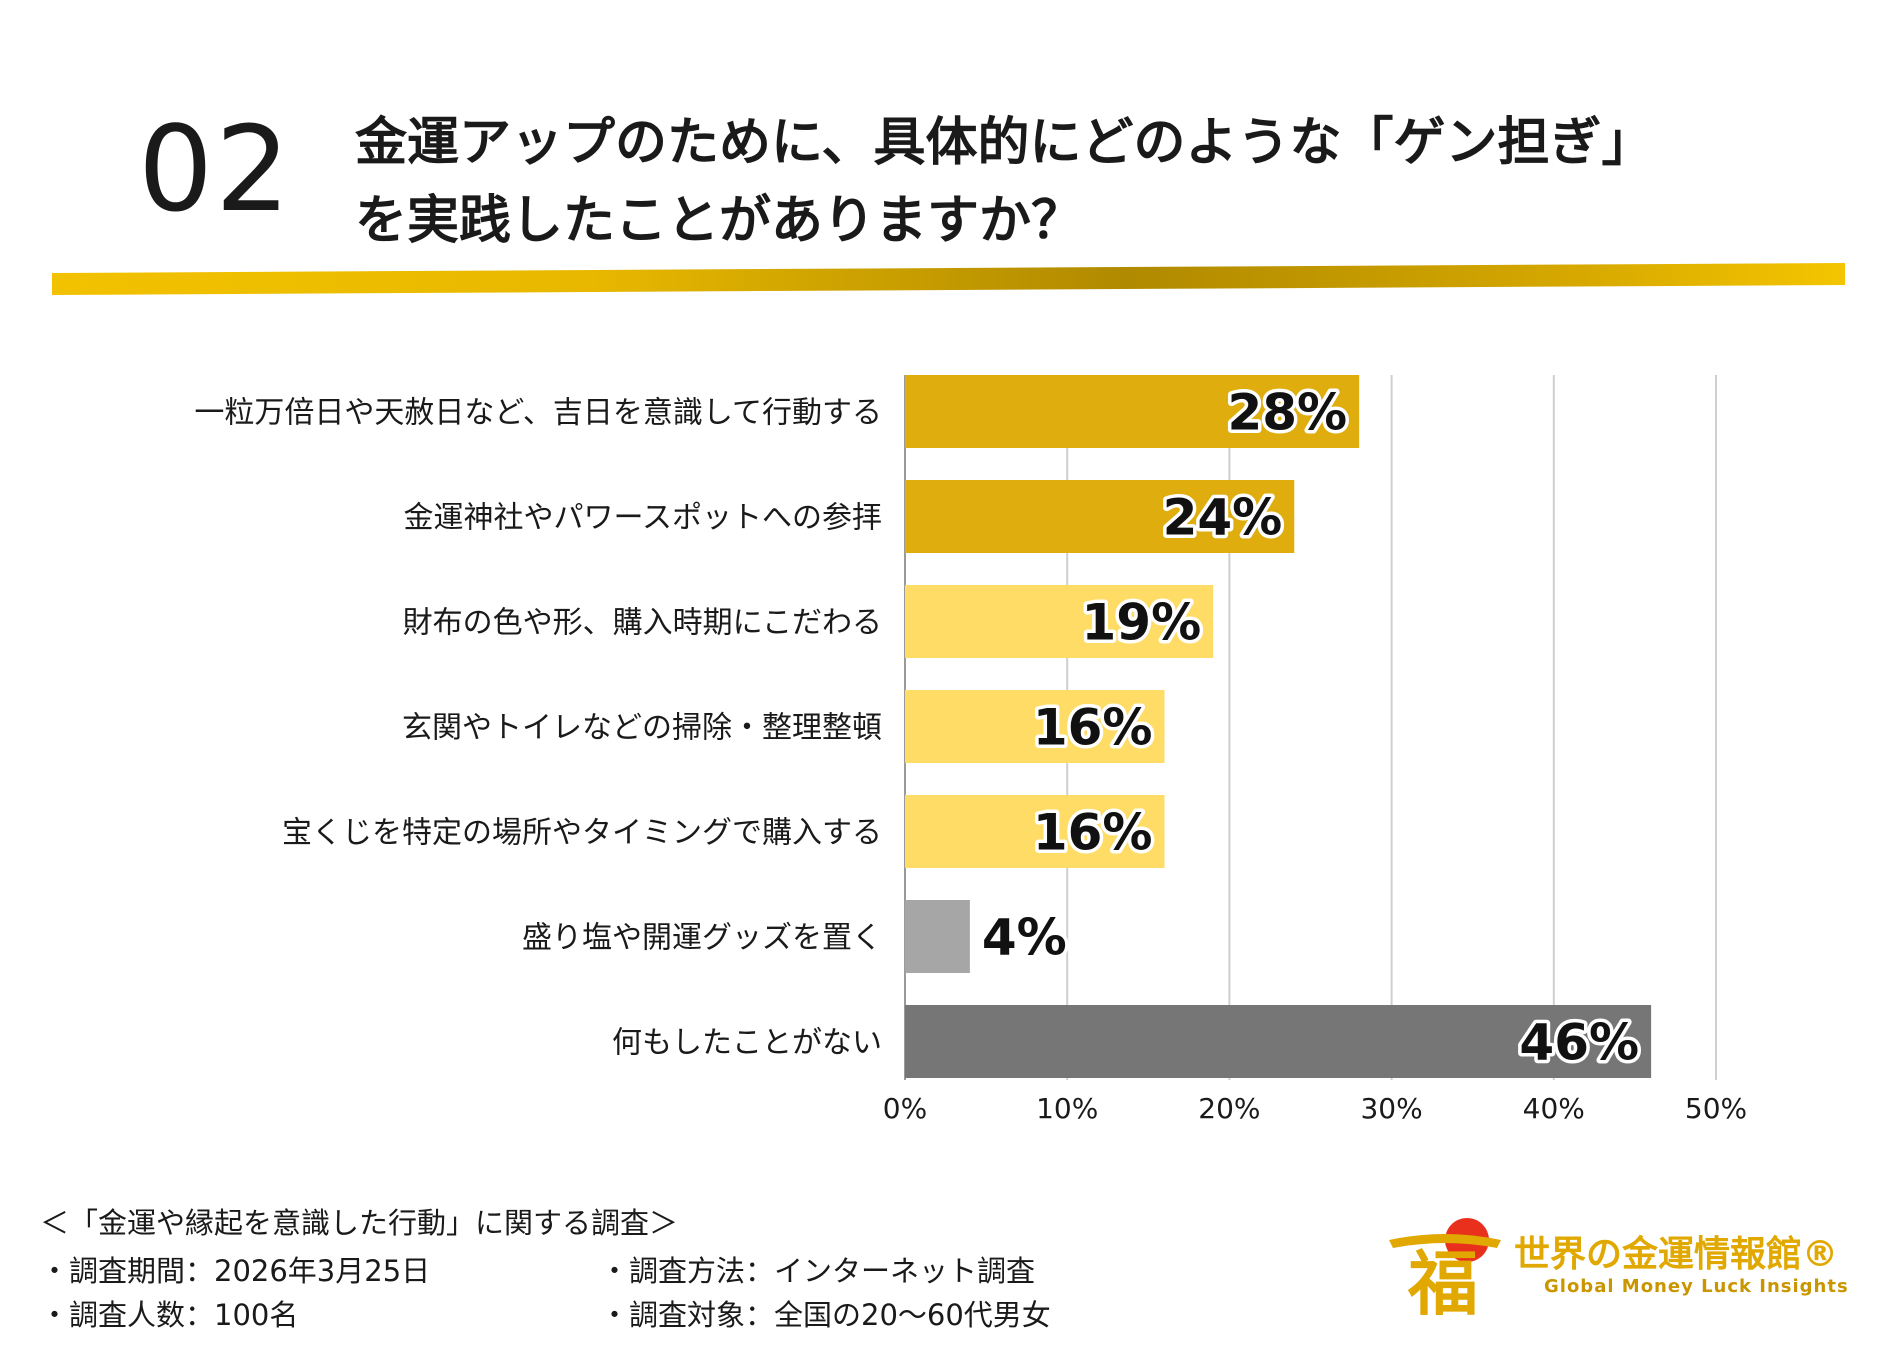 The width and height of the screenshot is (1890, 1350). Describe the element at coordinates (1676, 1254) in the screenshot. I see `brand-name: 世界の金運情報館®` at that location.